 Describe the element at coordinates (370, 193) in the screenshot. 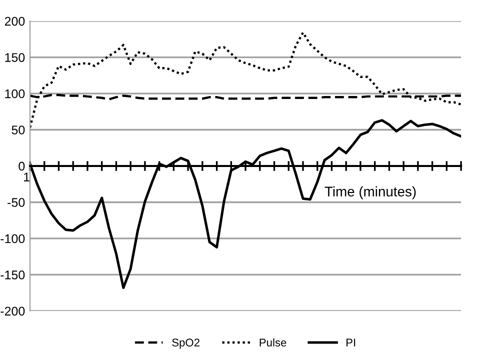

I see `x-axis-title: Time (minutes)` at that location.